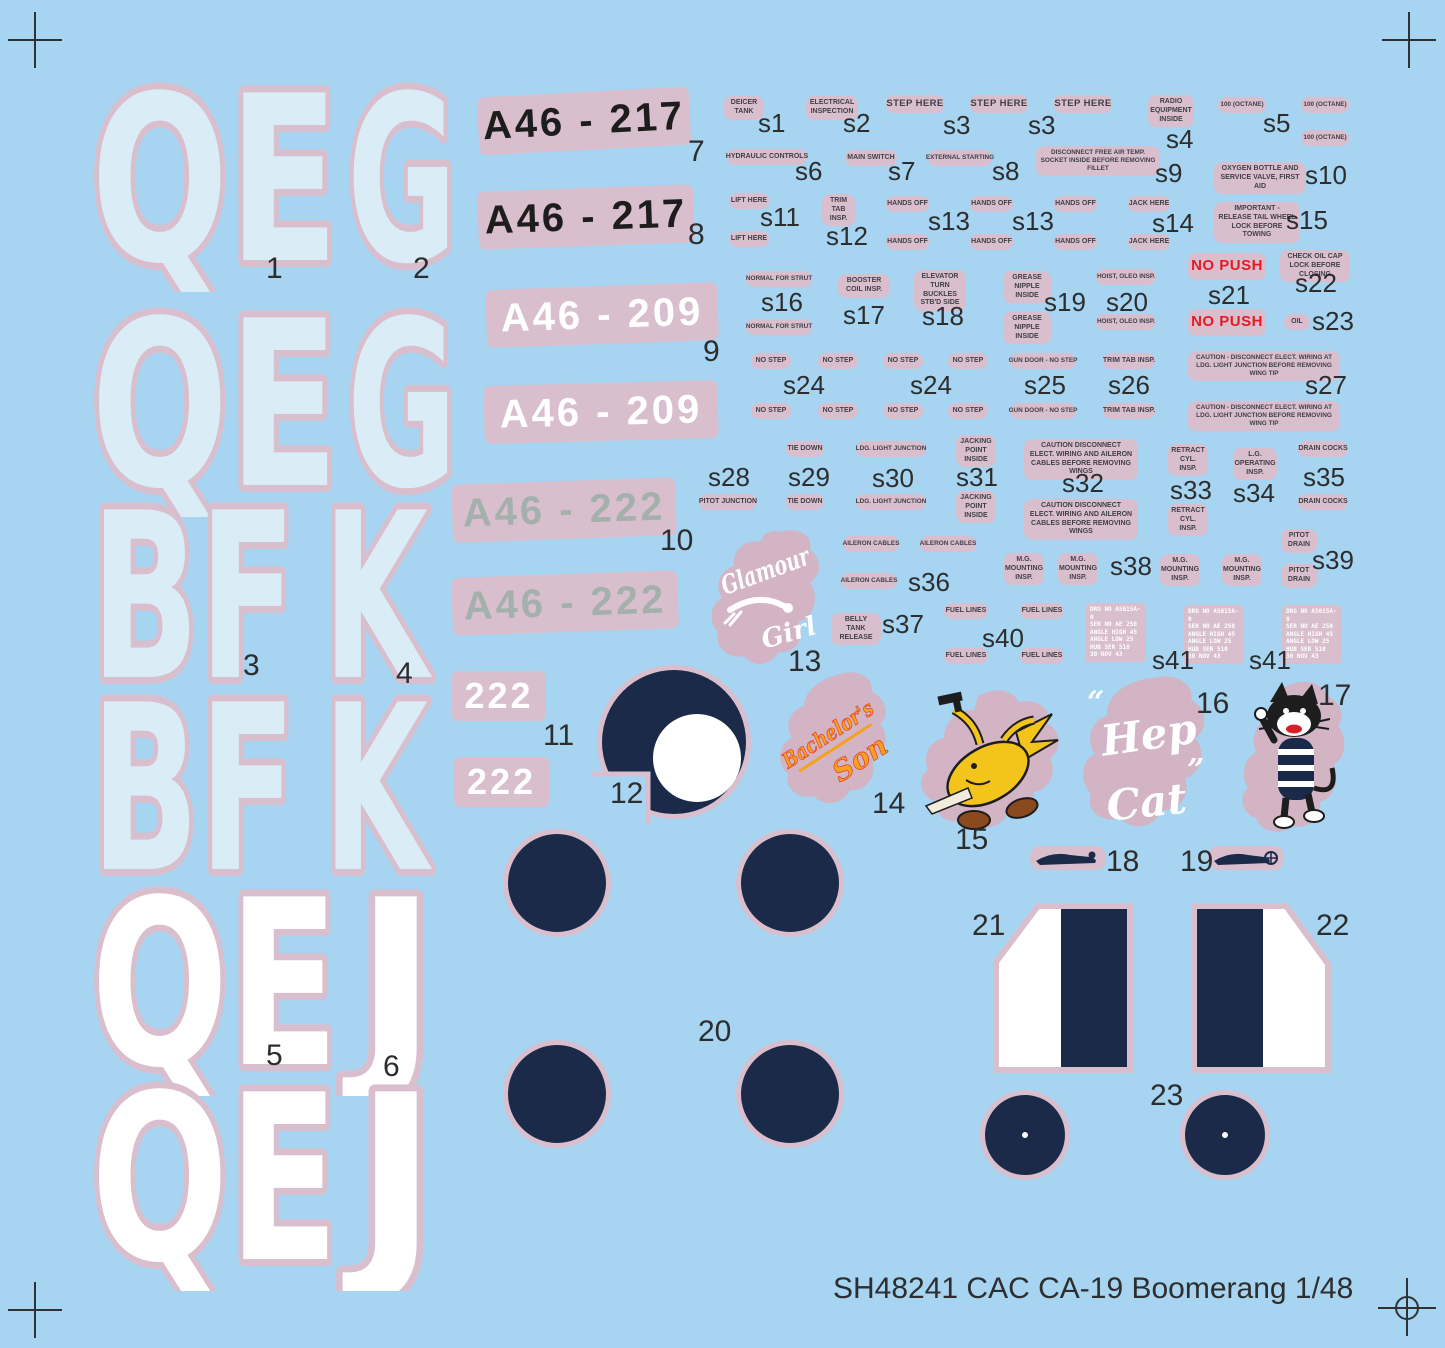  What do you see at coordinates (1323, 502) in the screenshot?
I see `stencil-pill-s35: DRAIN COCKS` at bounding box center [1323, 502].